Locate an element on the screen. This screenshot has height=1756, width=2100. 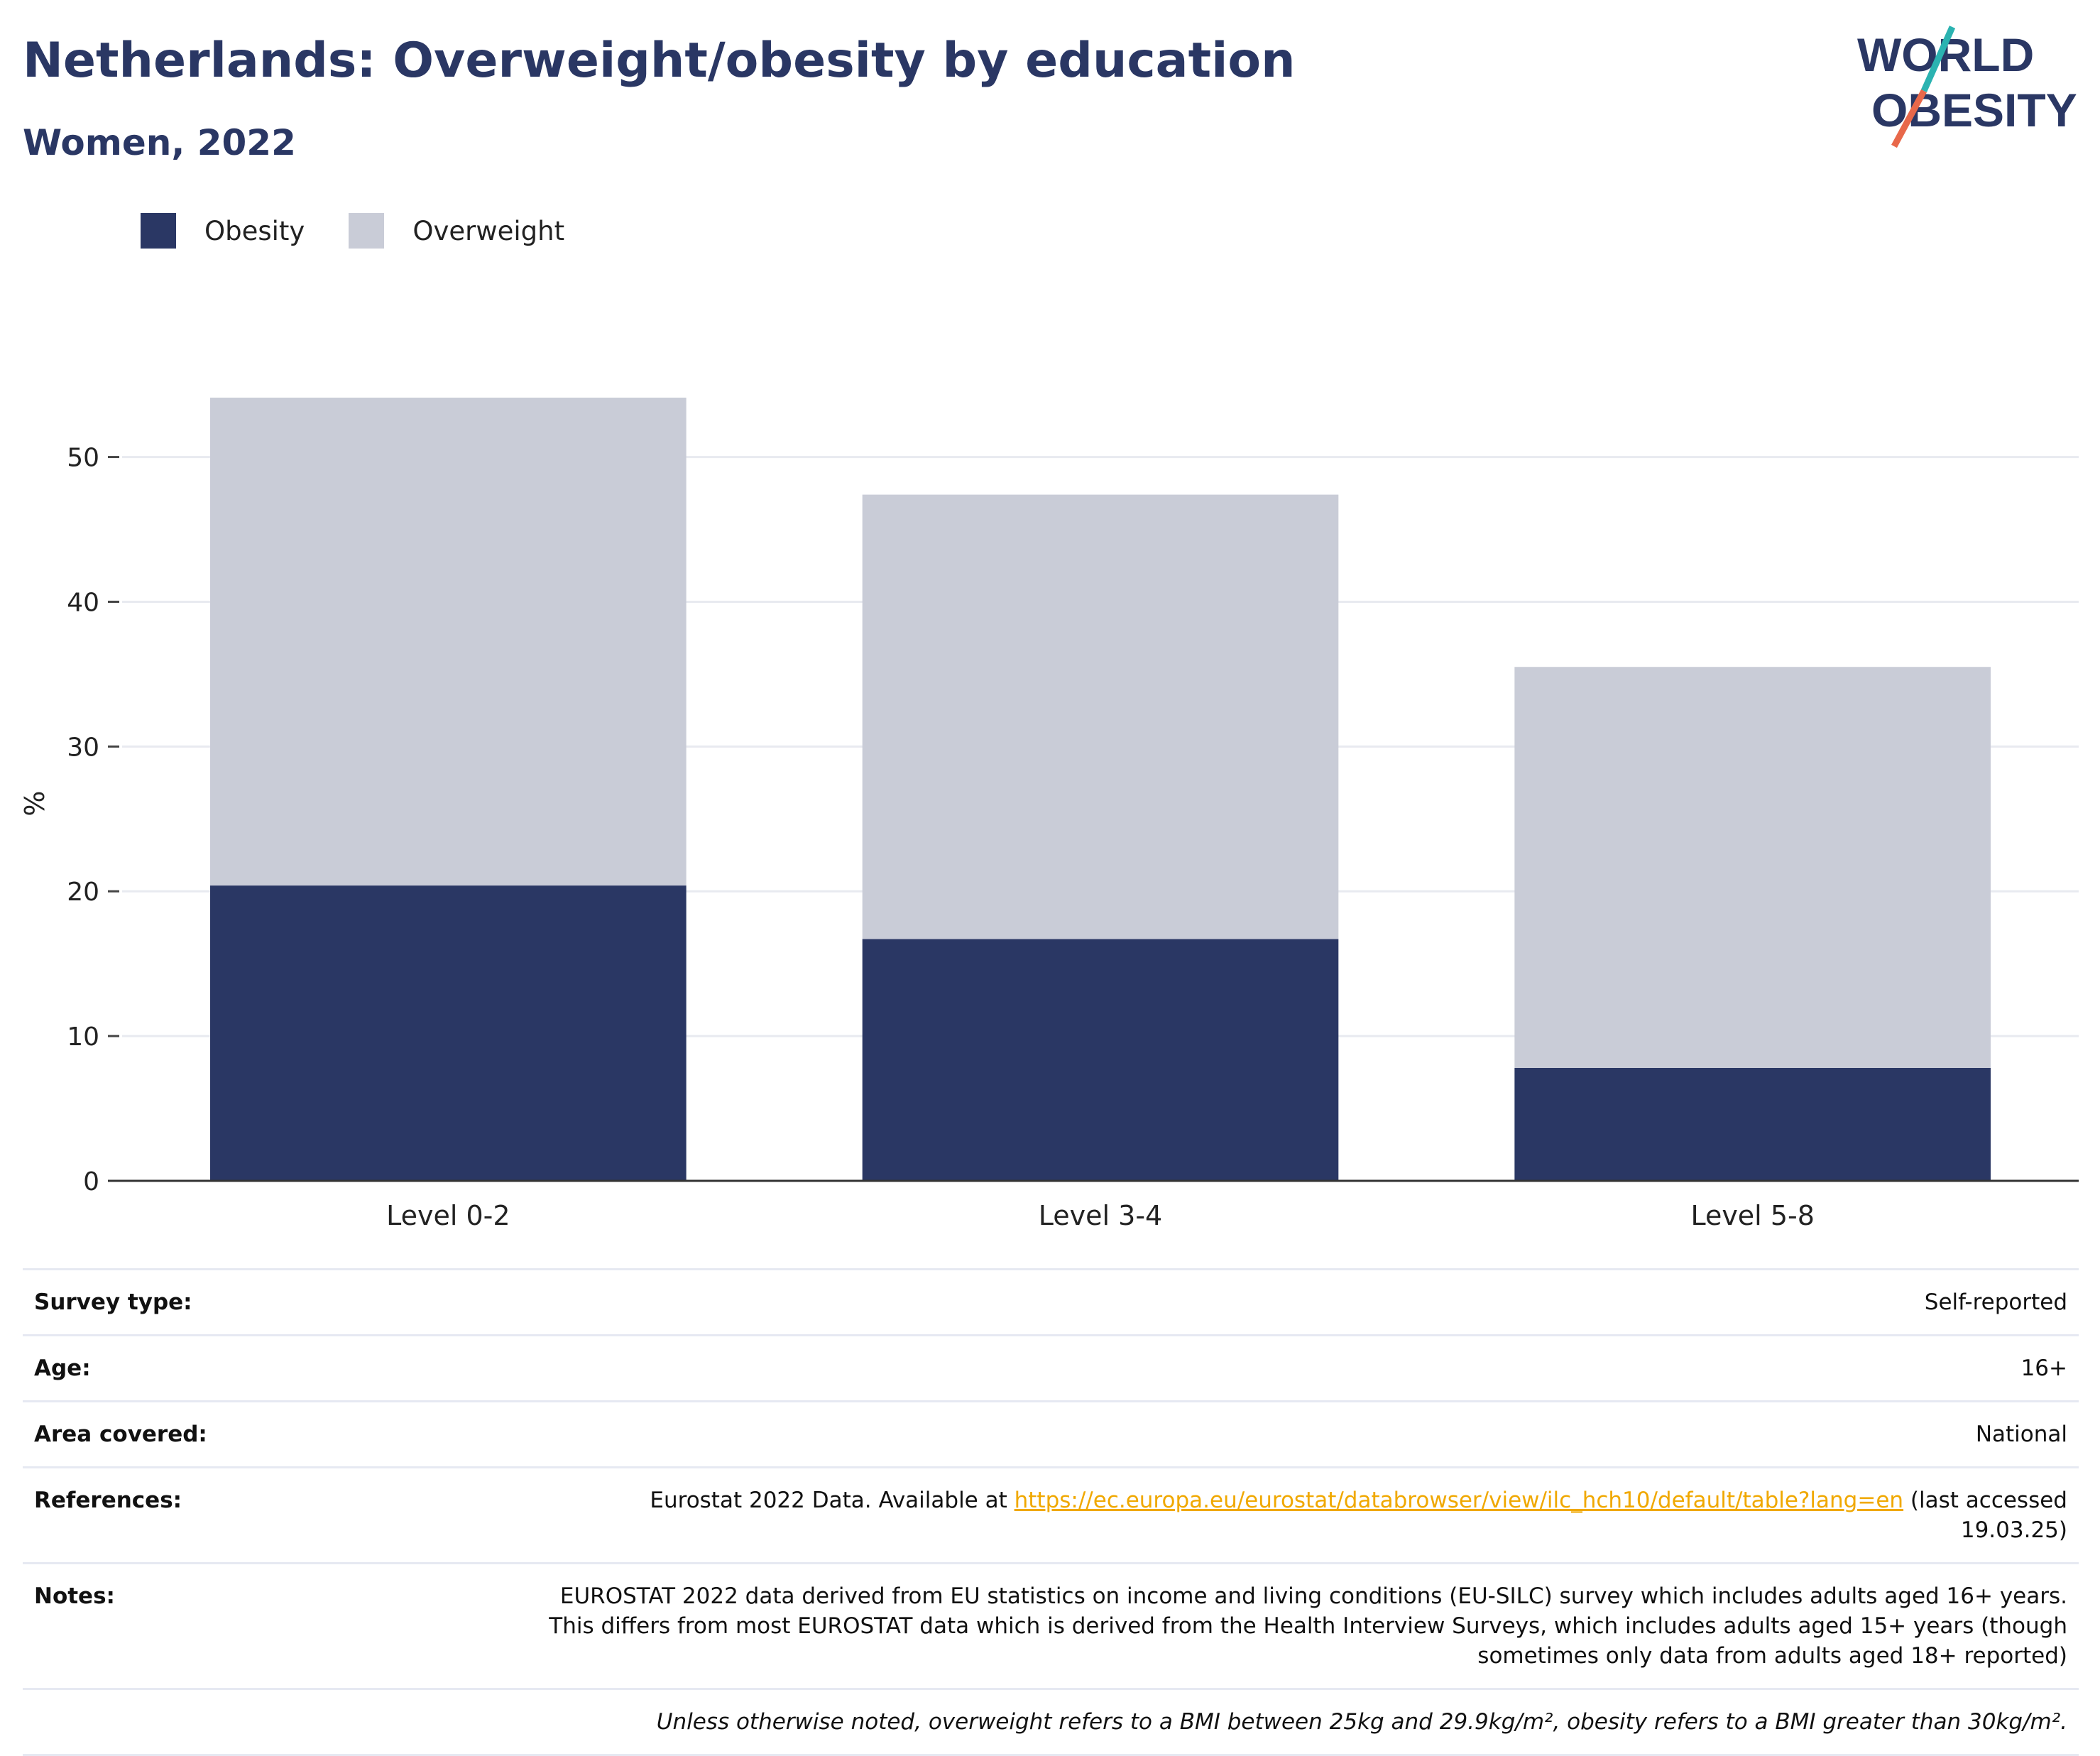
meta-row-age: Age: 16+ is located at coordinates (1051, 1367).